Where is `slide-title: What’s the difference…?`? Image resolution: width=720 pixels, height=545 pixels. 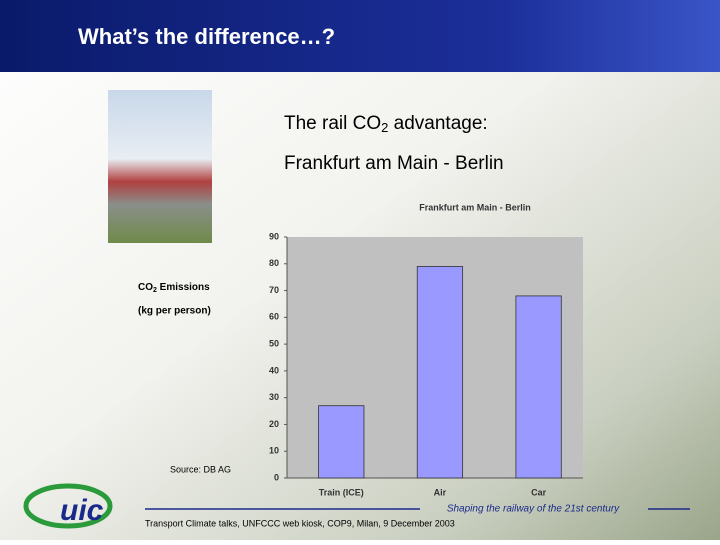 slide-title: What’s the difference…? is located at coordinates (206, 36).